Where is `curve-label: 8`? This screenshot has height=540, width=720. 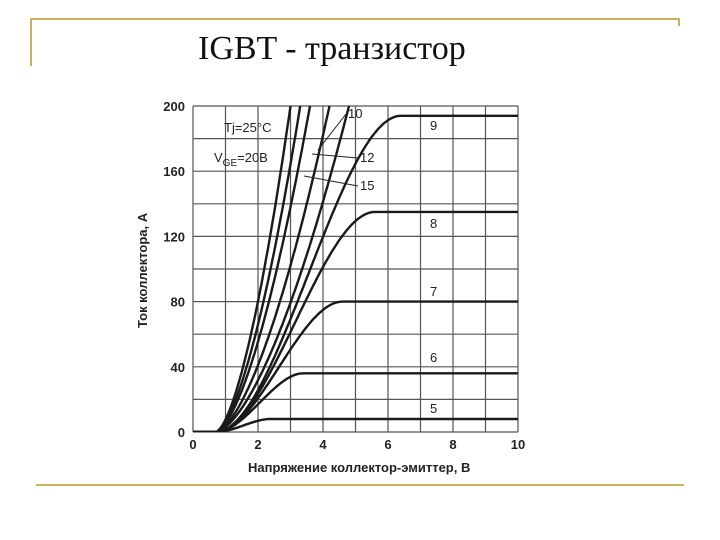
curve-label: 8 is located at coordinates (433, 223).